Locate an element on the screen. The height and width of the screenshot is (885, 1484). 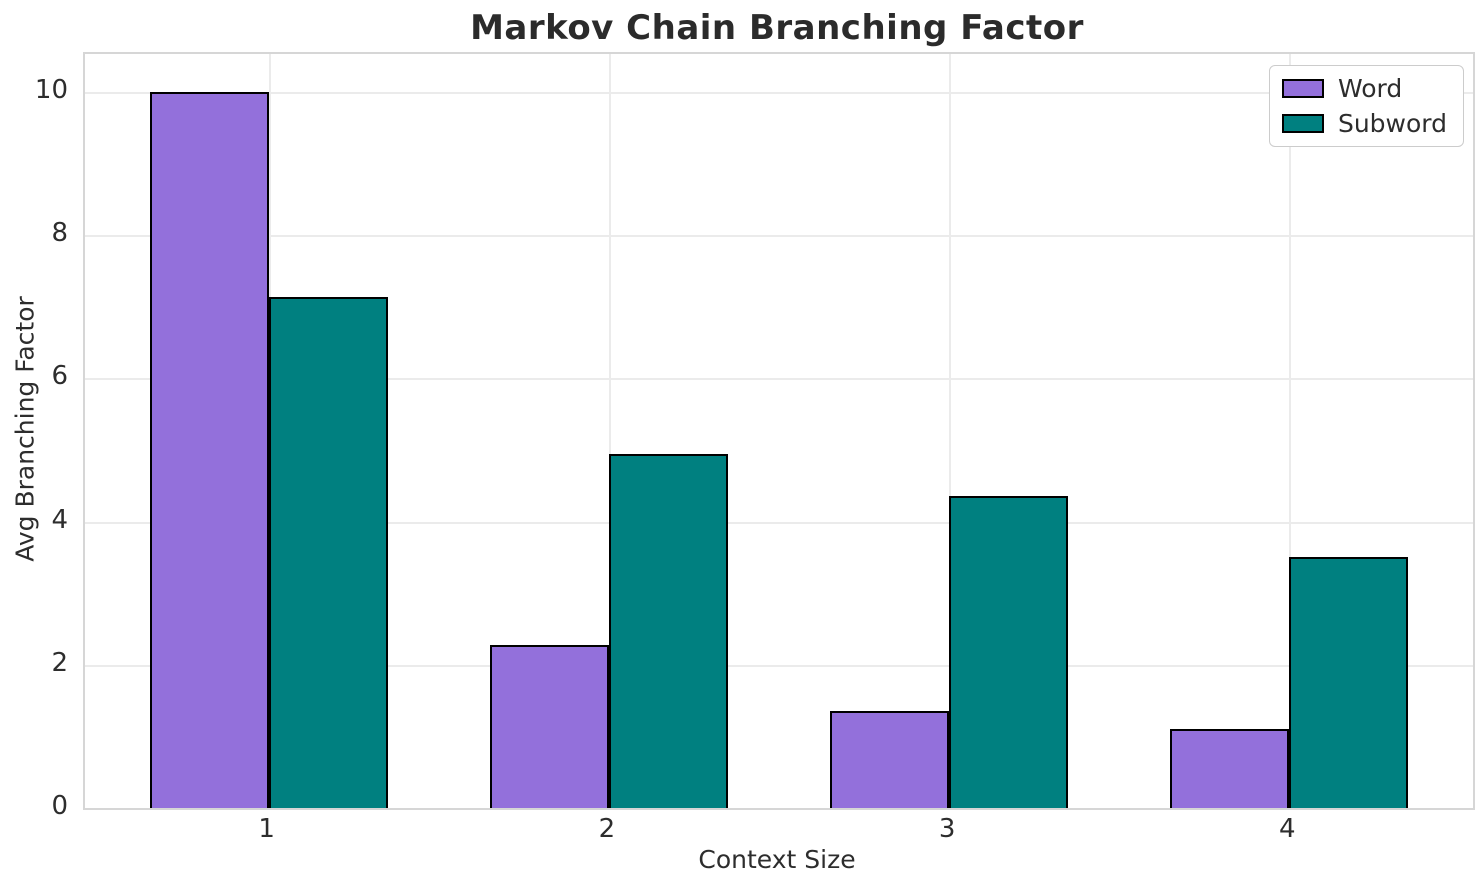
y-tick-4: 4 is located at coordinates (59, 519).